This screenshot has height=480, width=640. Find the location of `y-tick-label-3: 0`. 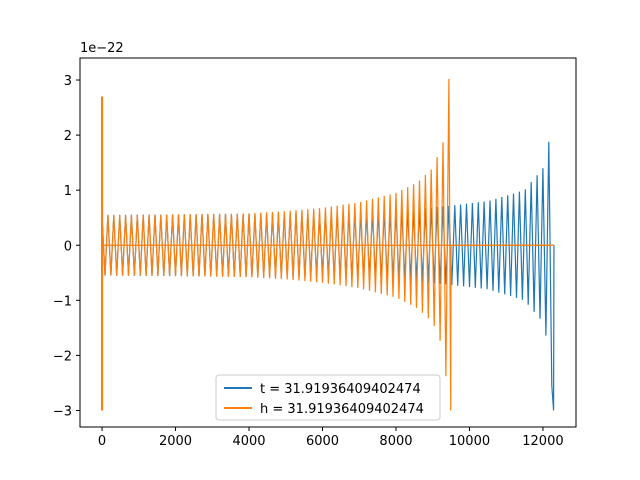

y-tick-label-3: 0 is located at coordinates (68, 246).